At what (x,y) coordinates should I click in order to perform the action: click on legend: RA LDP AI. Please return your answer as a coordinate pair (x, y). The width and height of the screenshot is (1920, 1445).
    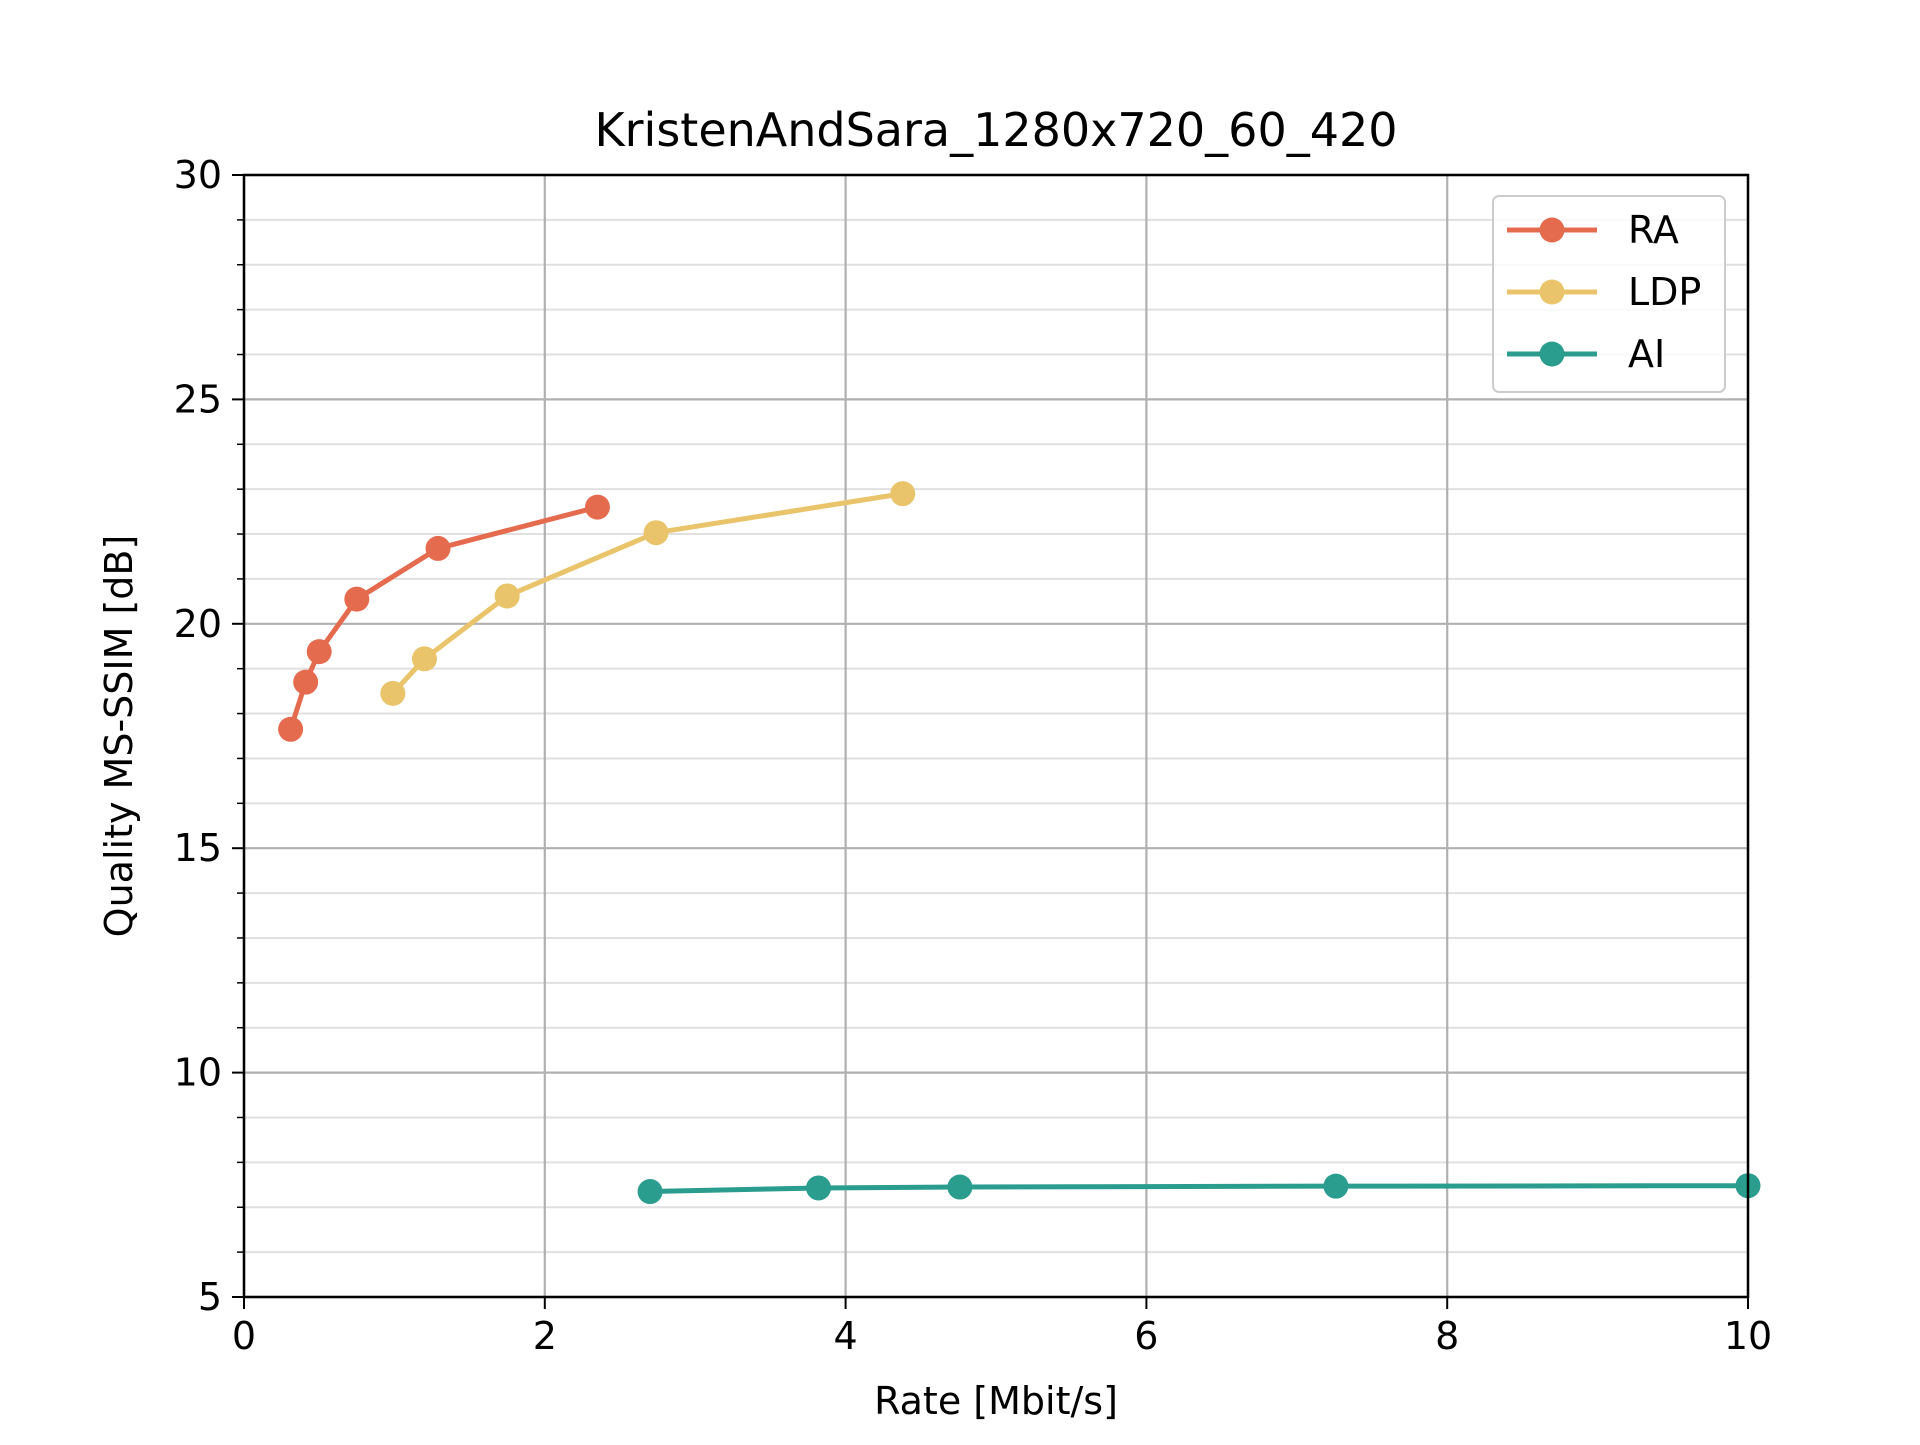
    Looking at the image, I should click on (1609, 294).